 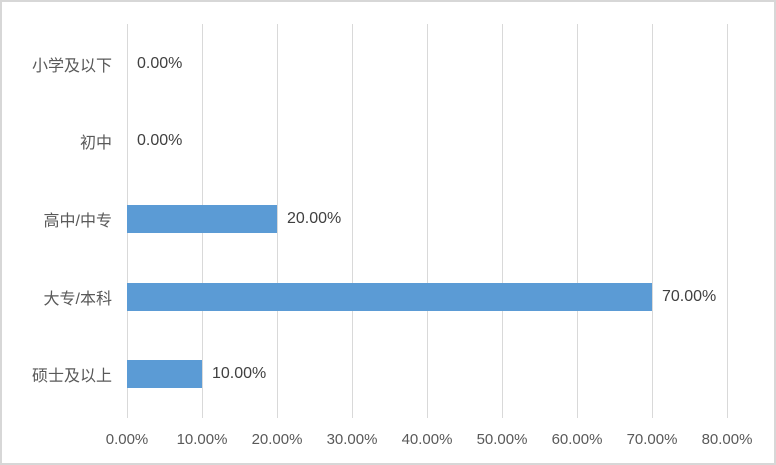 What do you see at coordinates (502, 439) in the screenshot?
I see `x-axis-tick-label: 50.00%` at bounding box center [502, 439].